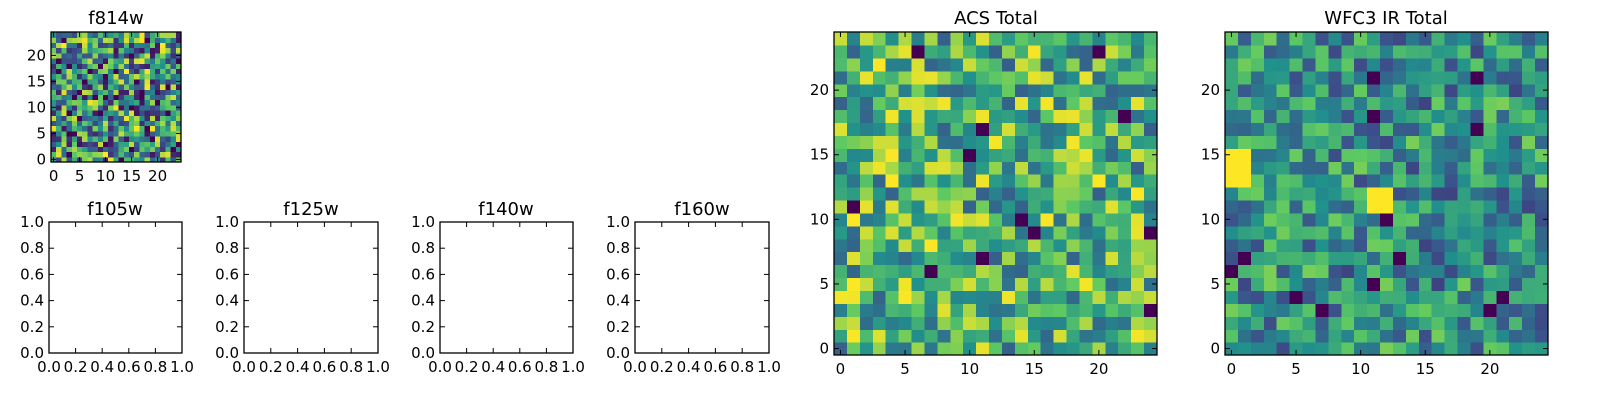  I want to click on panel-title: f160w, so click(701, 209).